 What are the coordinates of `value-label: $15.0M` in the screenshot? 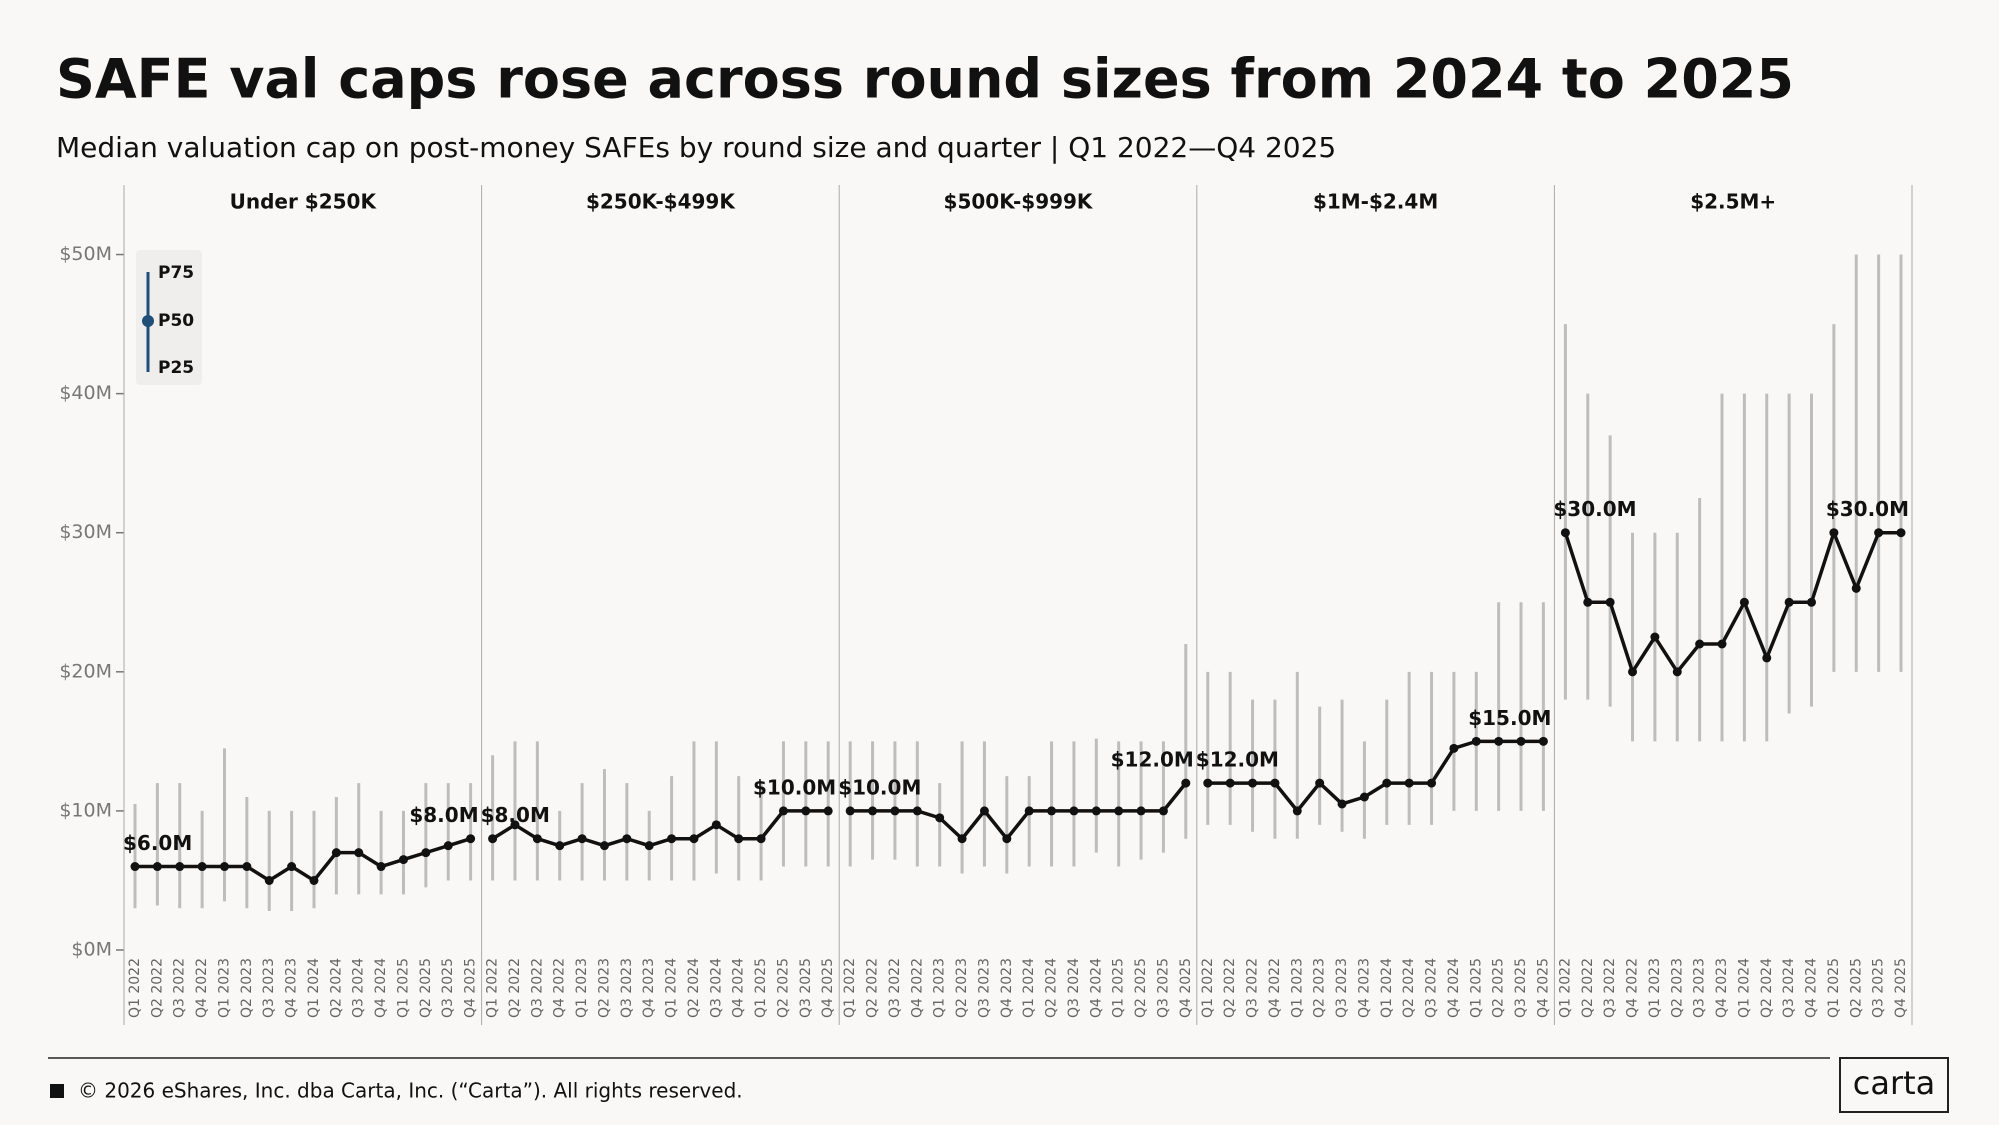 It's located at (1509, 718).